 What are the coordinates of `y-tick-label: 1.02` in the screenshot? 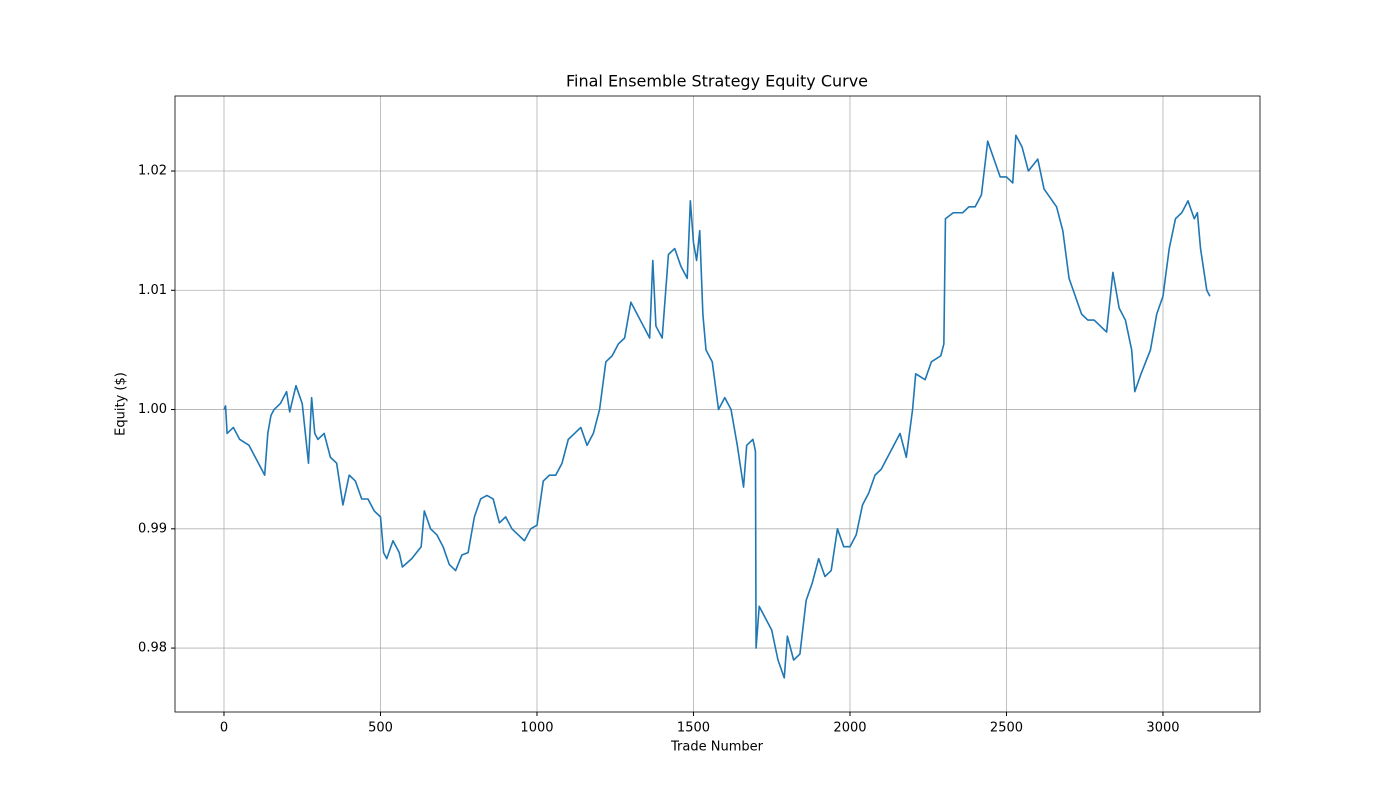 It's located at (152, 171).